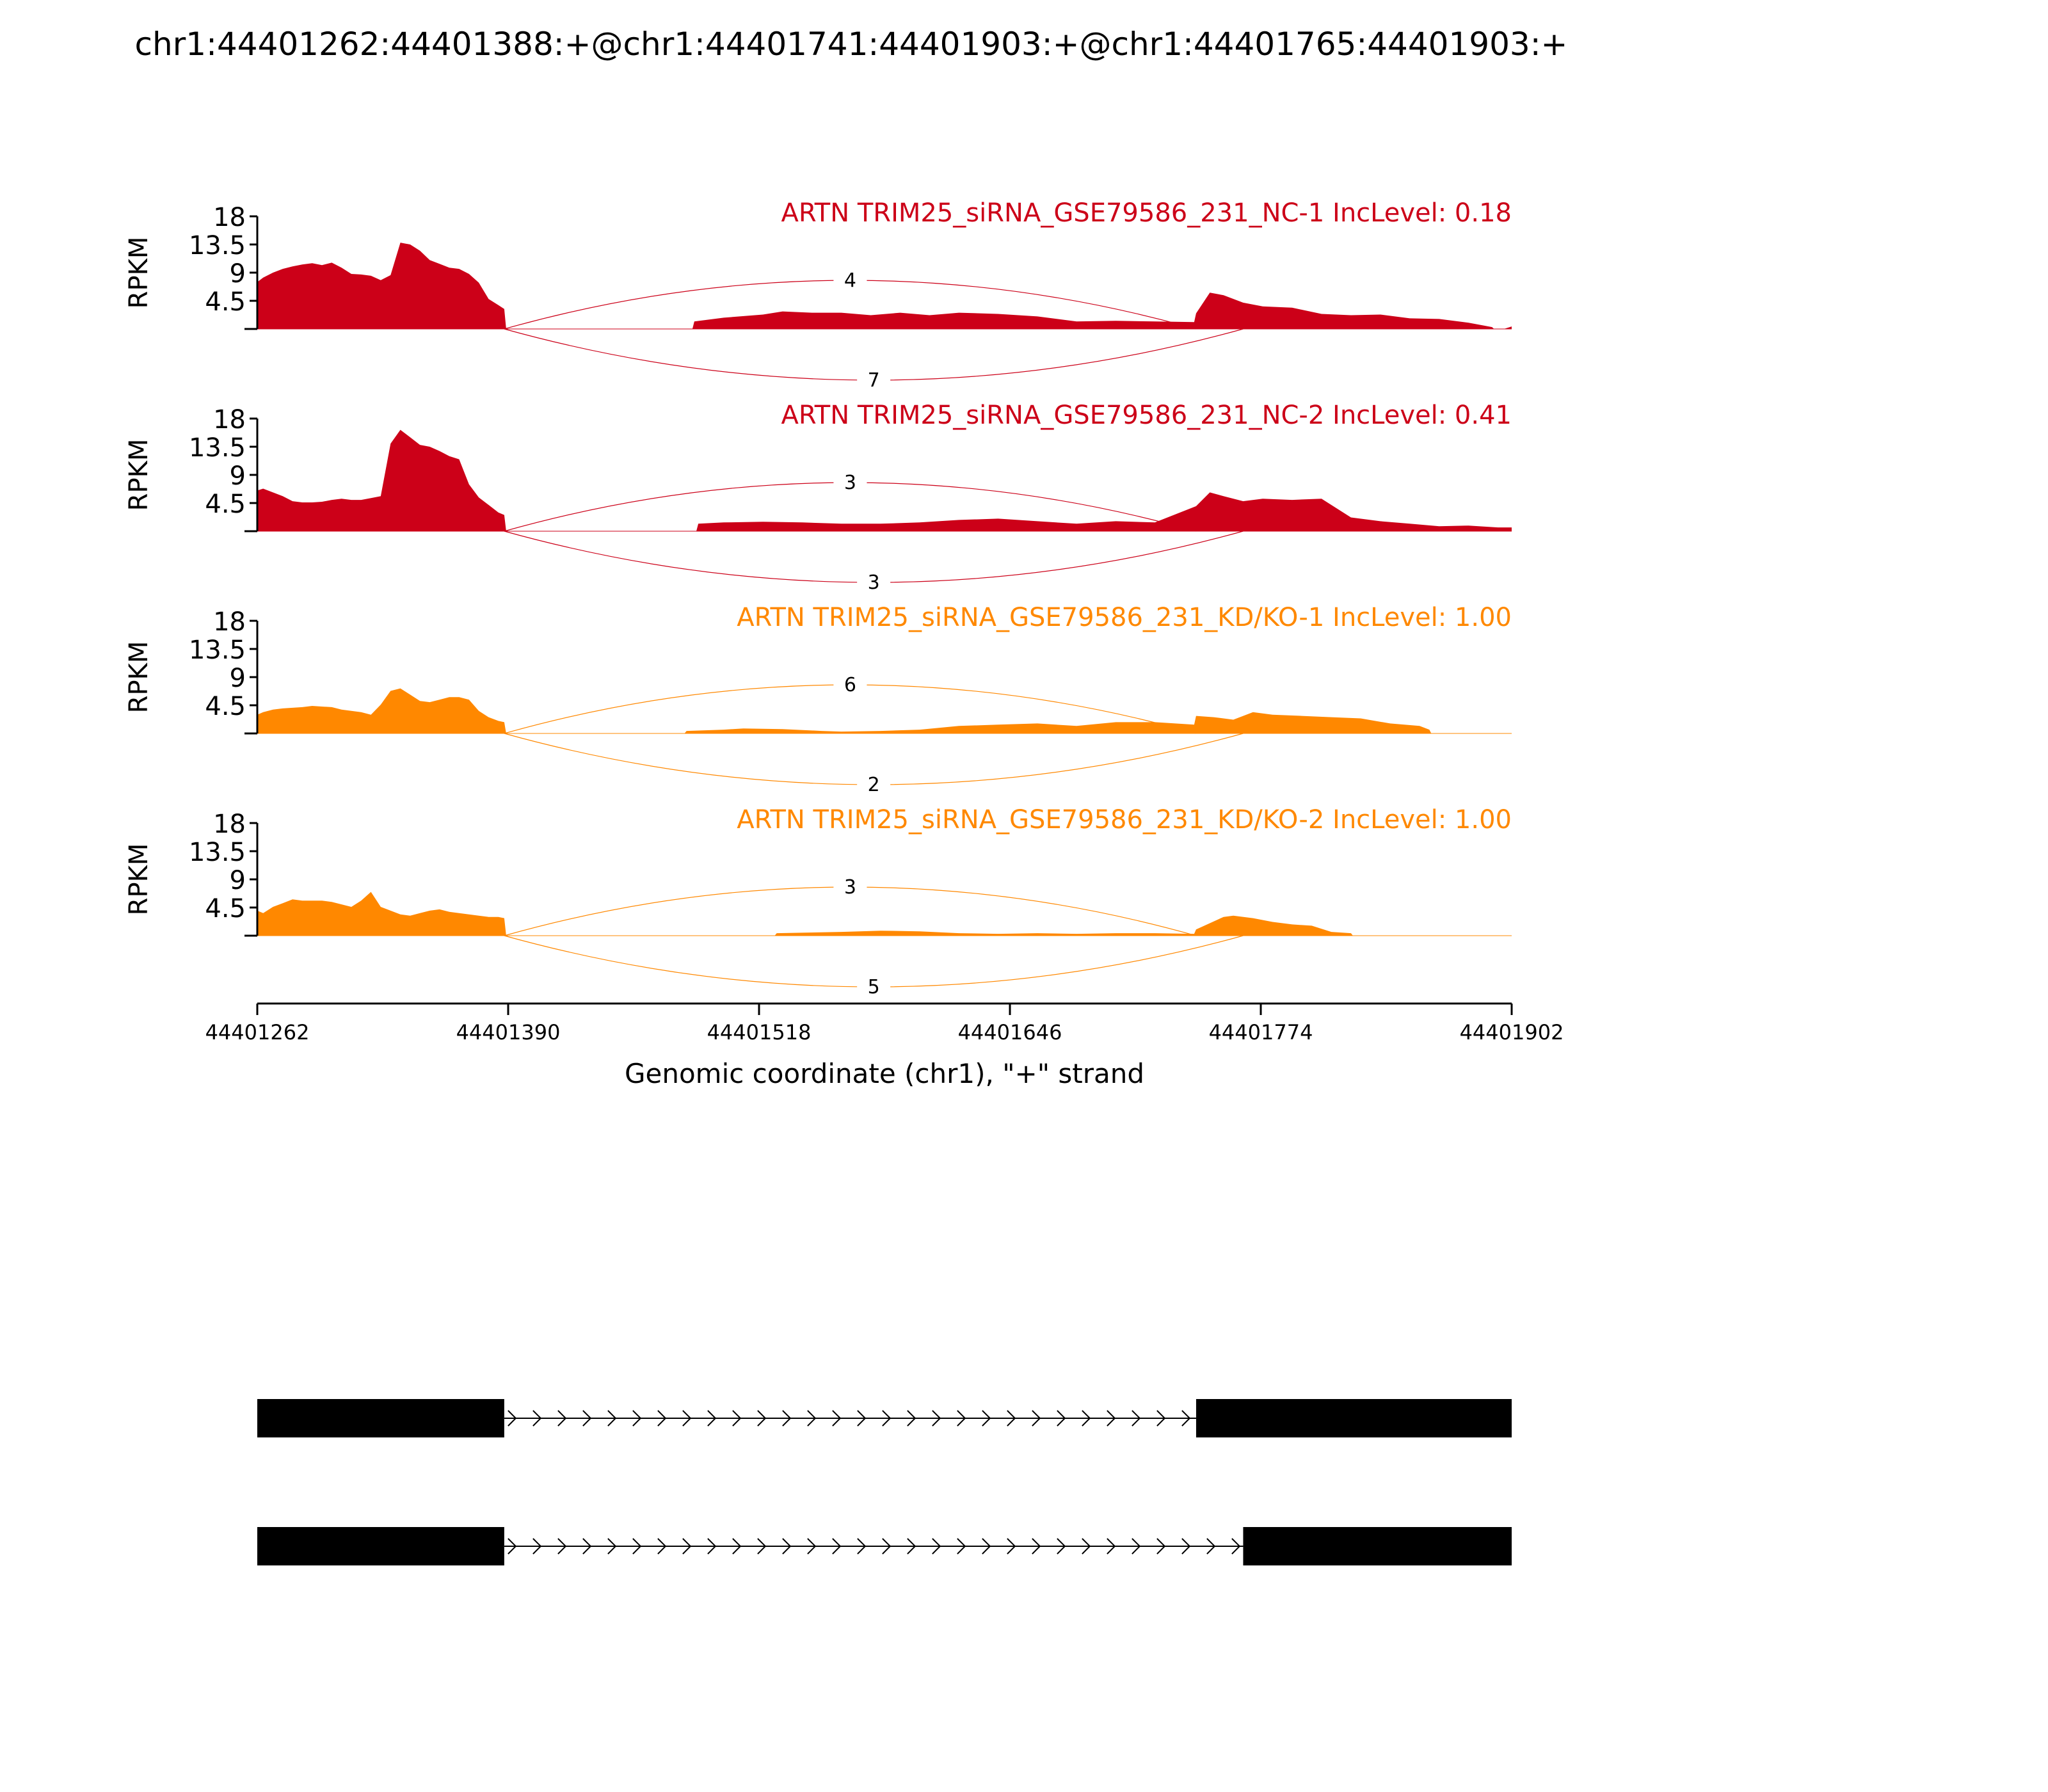 The image size is (2048, 1792). I want to click on x-axis-label: Genomic coordinate (chr1), "+" strand, so click(884, 1073).